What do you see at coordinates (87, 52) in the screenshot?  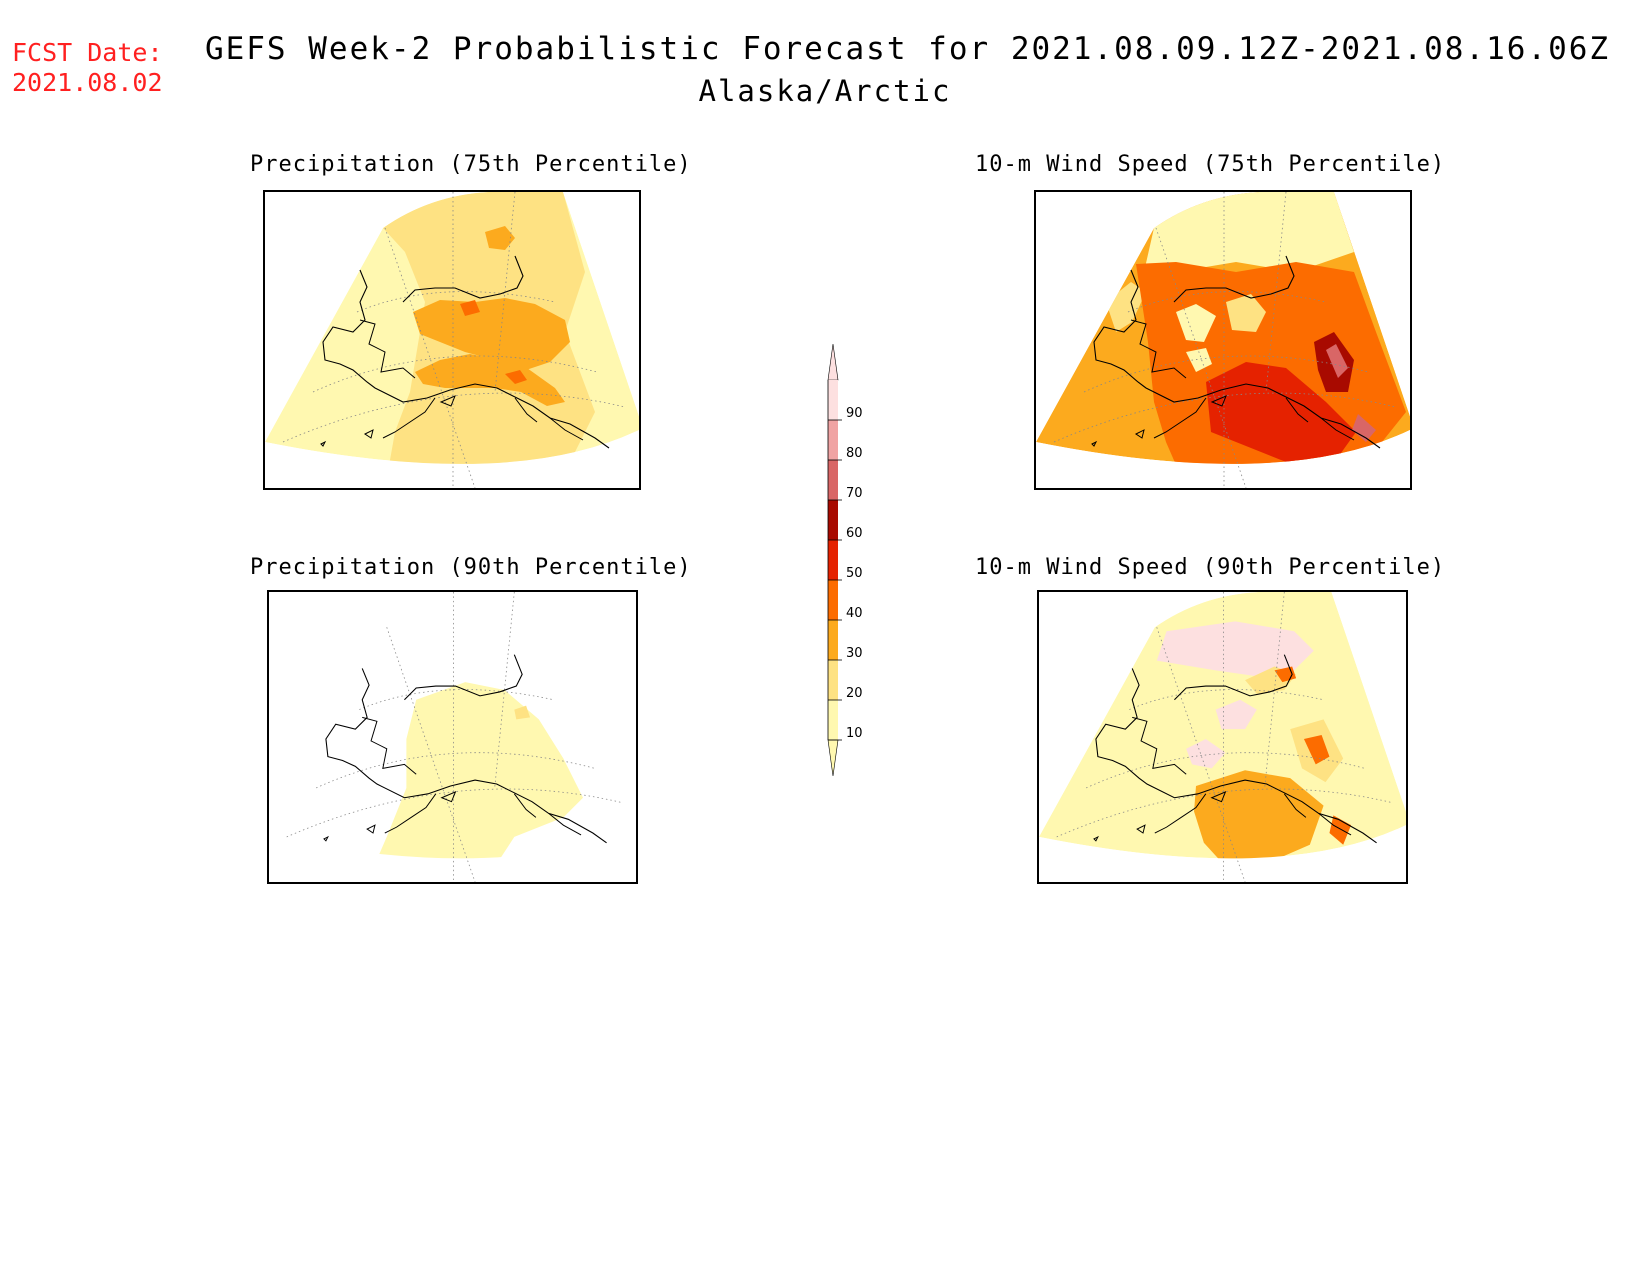 I see `forecast-date-label: FCST Date:` at bounding box center [87, 52].